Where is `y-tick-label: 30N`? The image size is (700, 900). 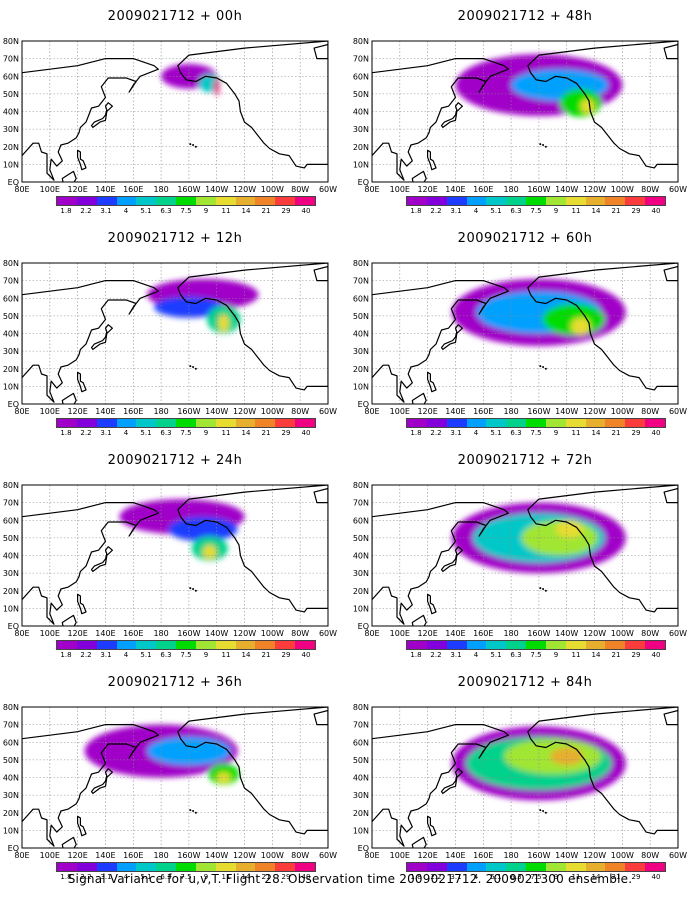
y-tick-label: 30N is located at coordinates (361, 795).